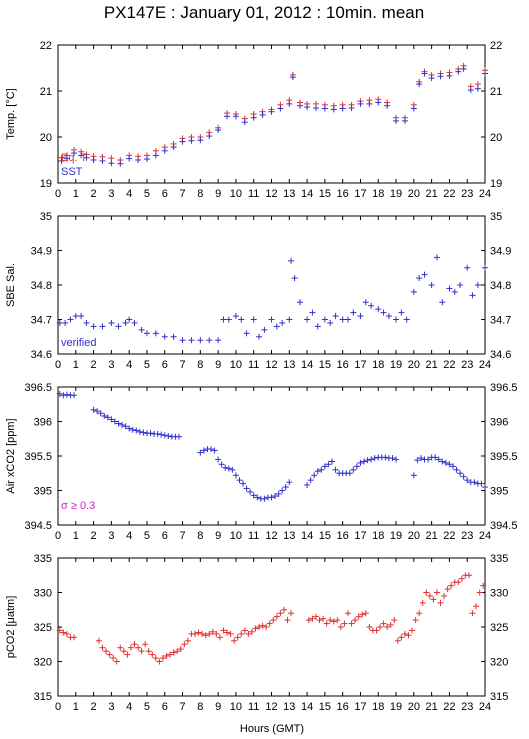 This screenshot has height=739, width=529. I want to click on x-tick-label: 22, so click(449, 194).